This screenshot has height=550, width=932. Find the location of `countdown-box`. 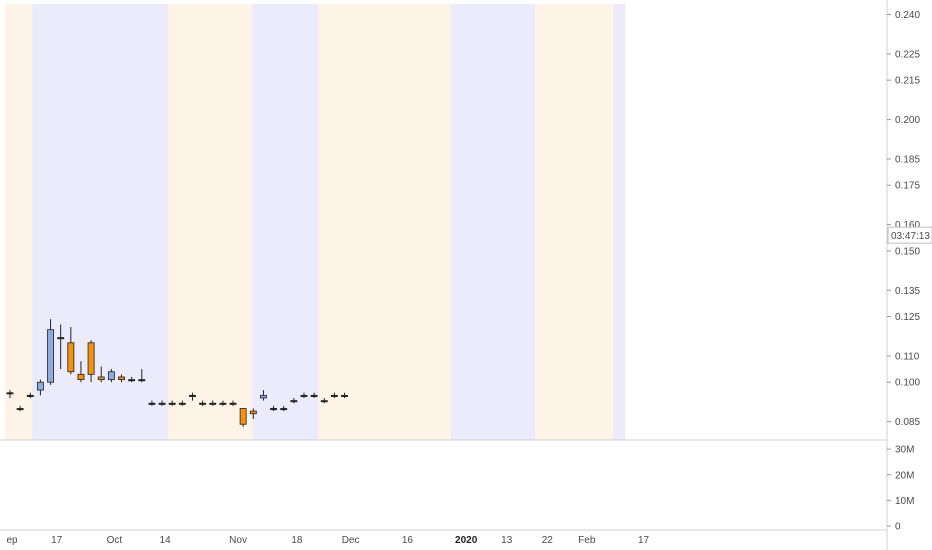

countdown-box is located at coordinates (909, 235).